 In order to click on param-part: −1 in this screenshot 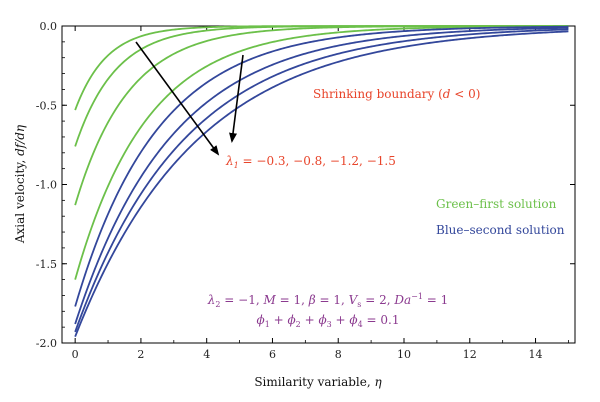, I will do `click(417, 296)`.